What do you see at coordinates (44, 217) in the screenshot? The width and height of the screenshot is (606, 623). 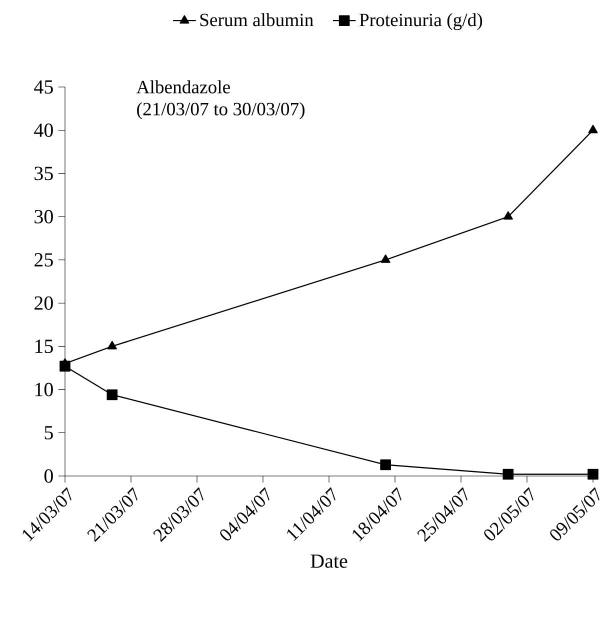 I see `y-tick-label: 30` at bounding box center [44, 217].